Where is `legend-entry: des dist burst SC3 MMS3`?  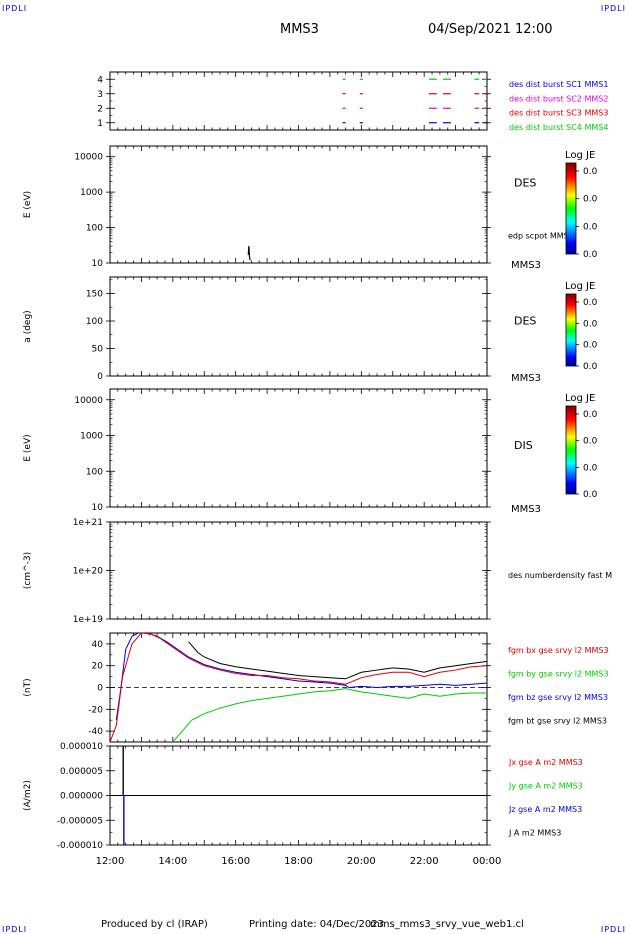
legend-entry: des dist burst SC3 MMS3 is located at coordinates (558, 113).